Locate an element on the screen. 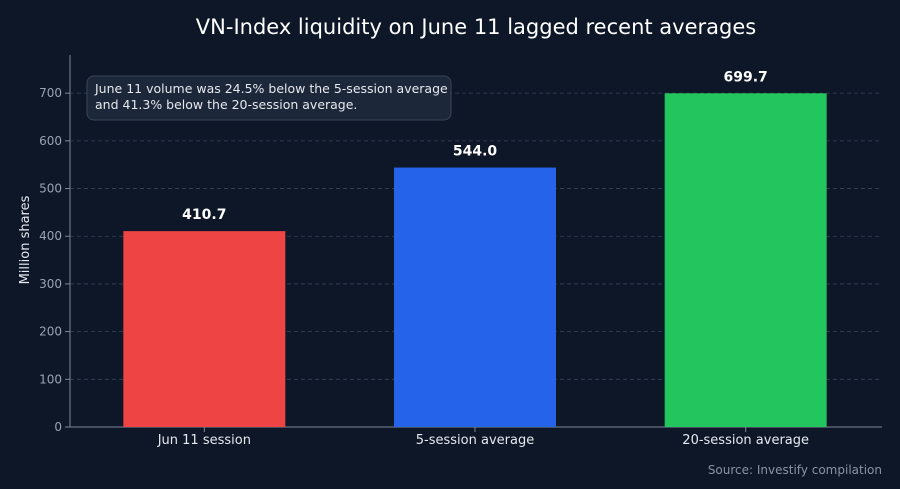 The height and width of the screenshot is (489, 900). annotation-background is located at coordinates (269, 98).